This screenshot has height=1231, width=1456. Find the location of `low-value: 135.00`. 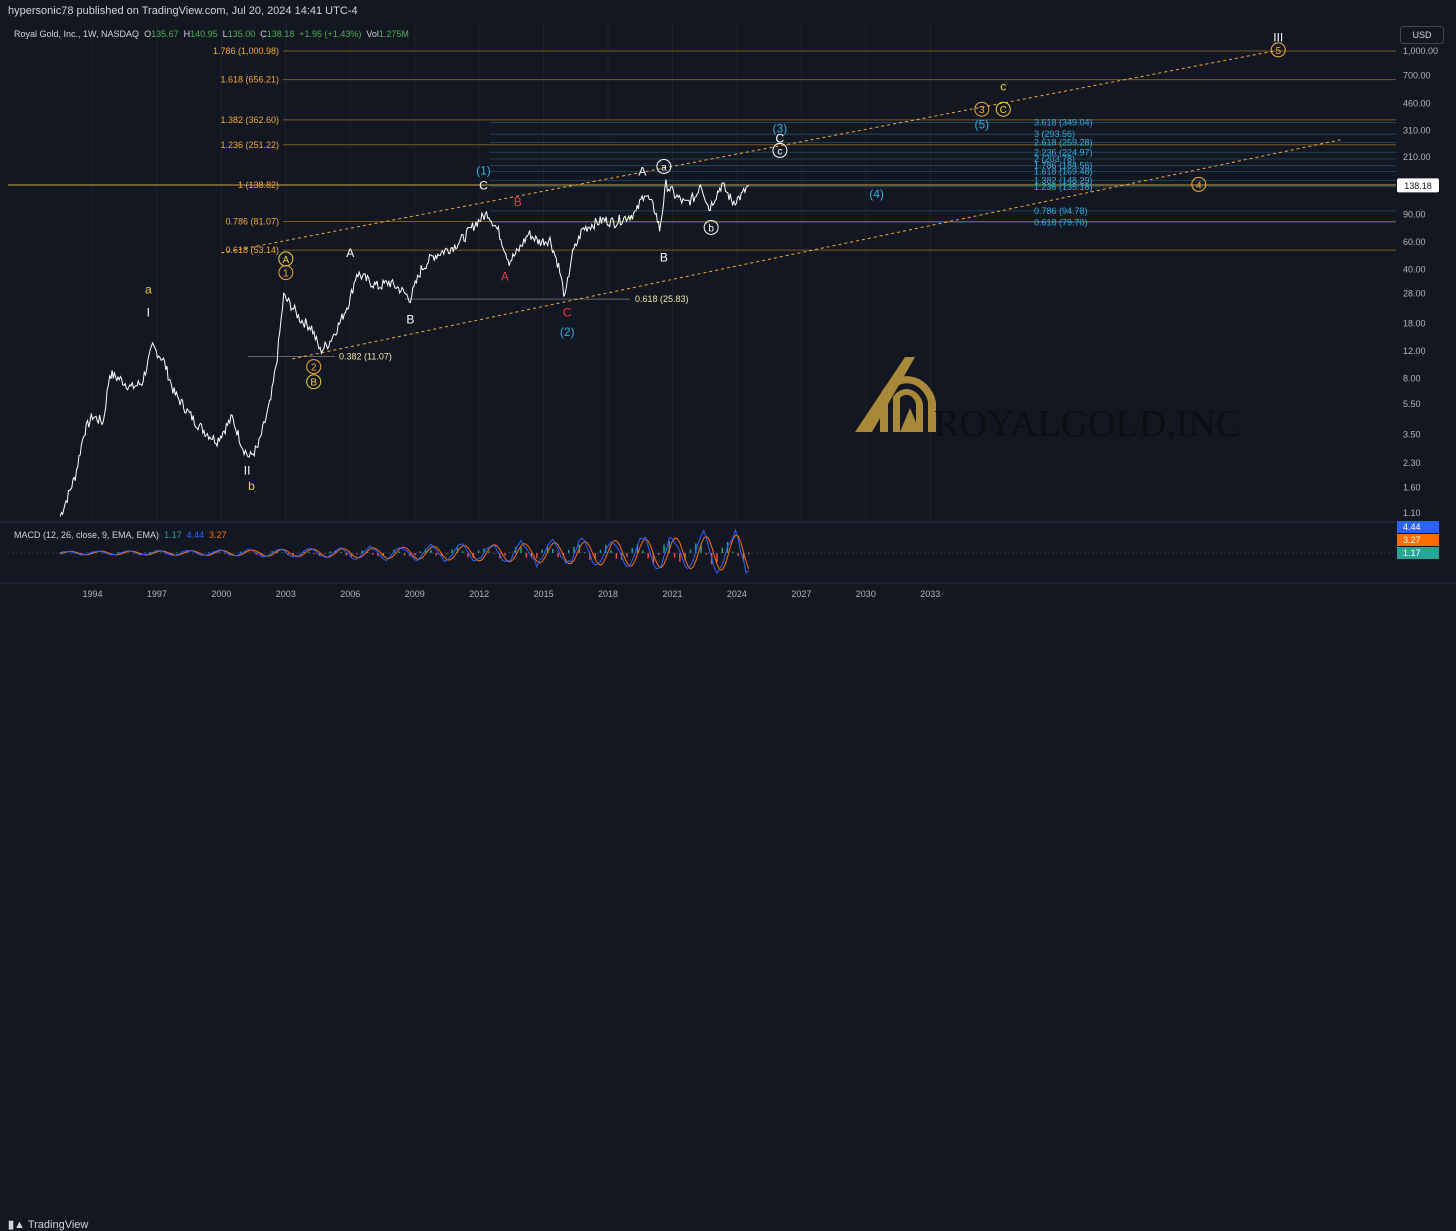

low-value: 135.00 is located at coordinates (241, 34).